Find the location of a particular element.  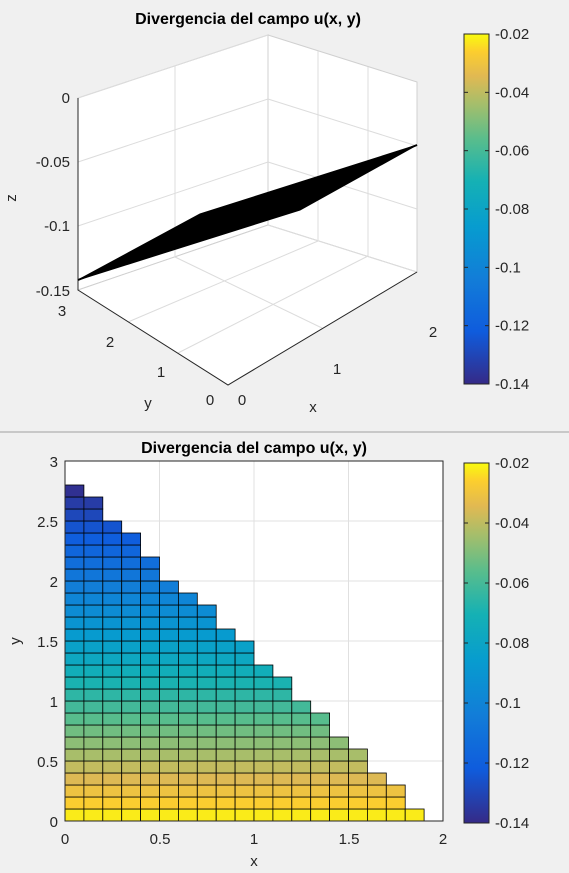

y-axis-label: y is located at coordinates (15, 641).